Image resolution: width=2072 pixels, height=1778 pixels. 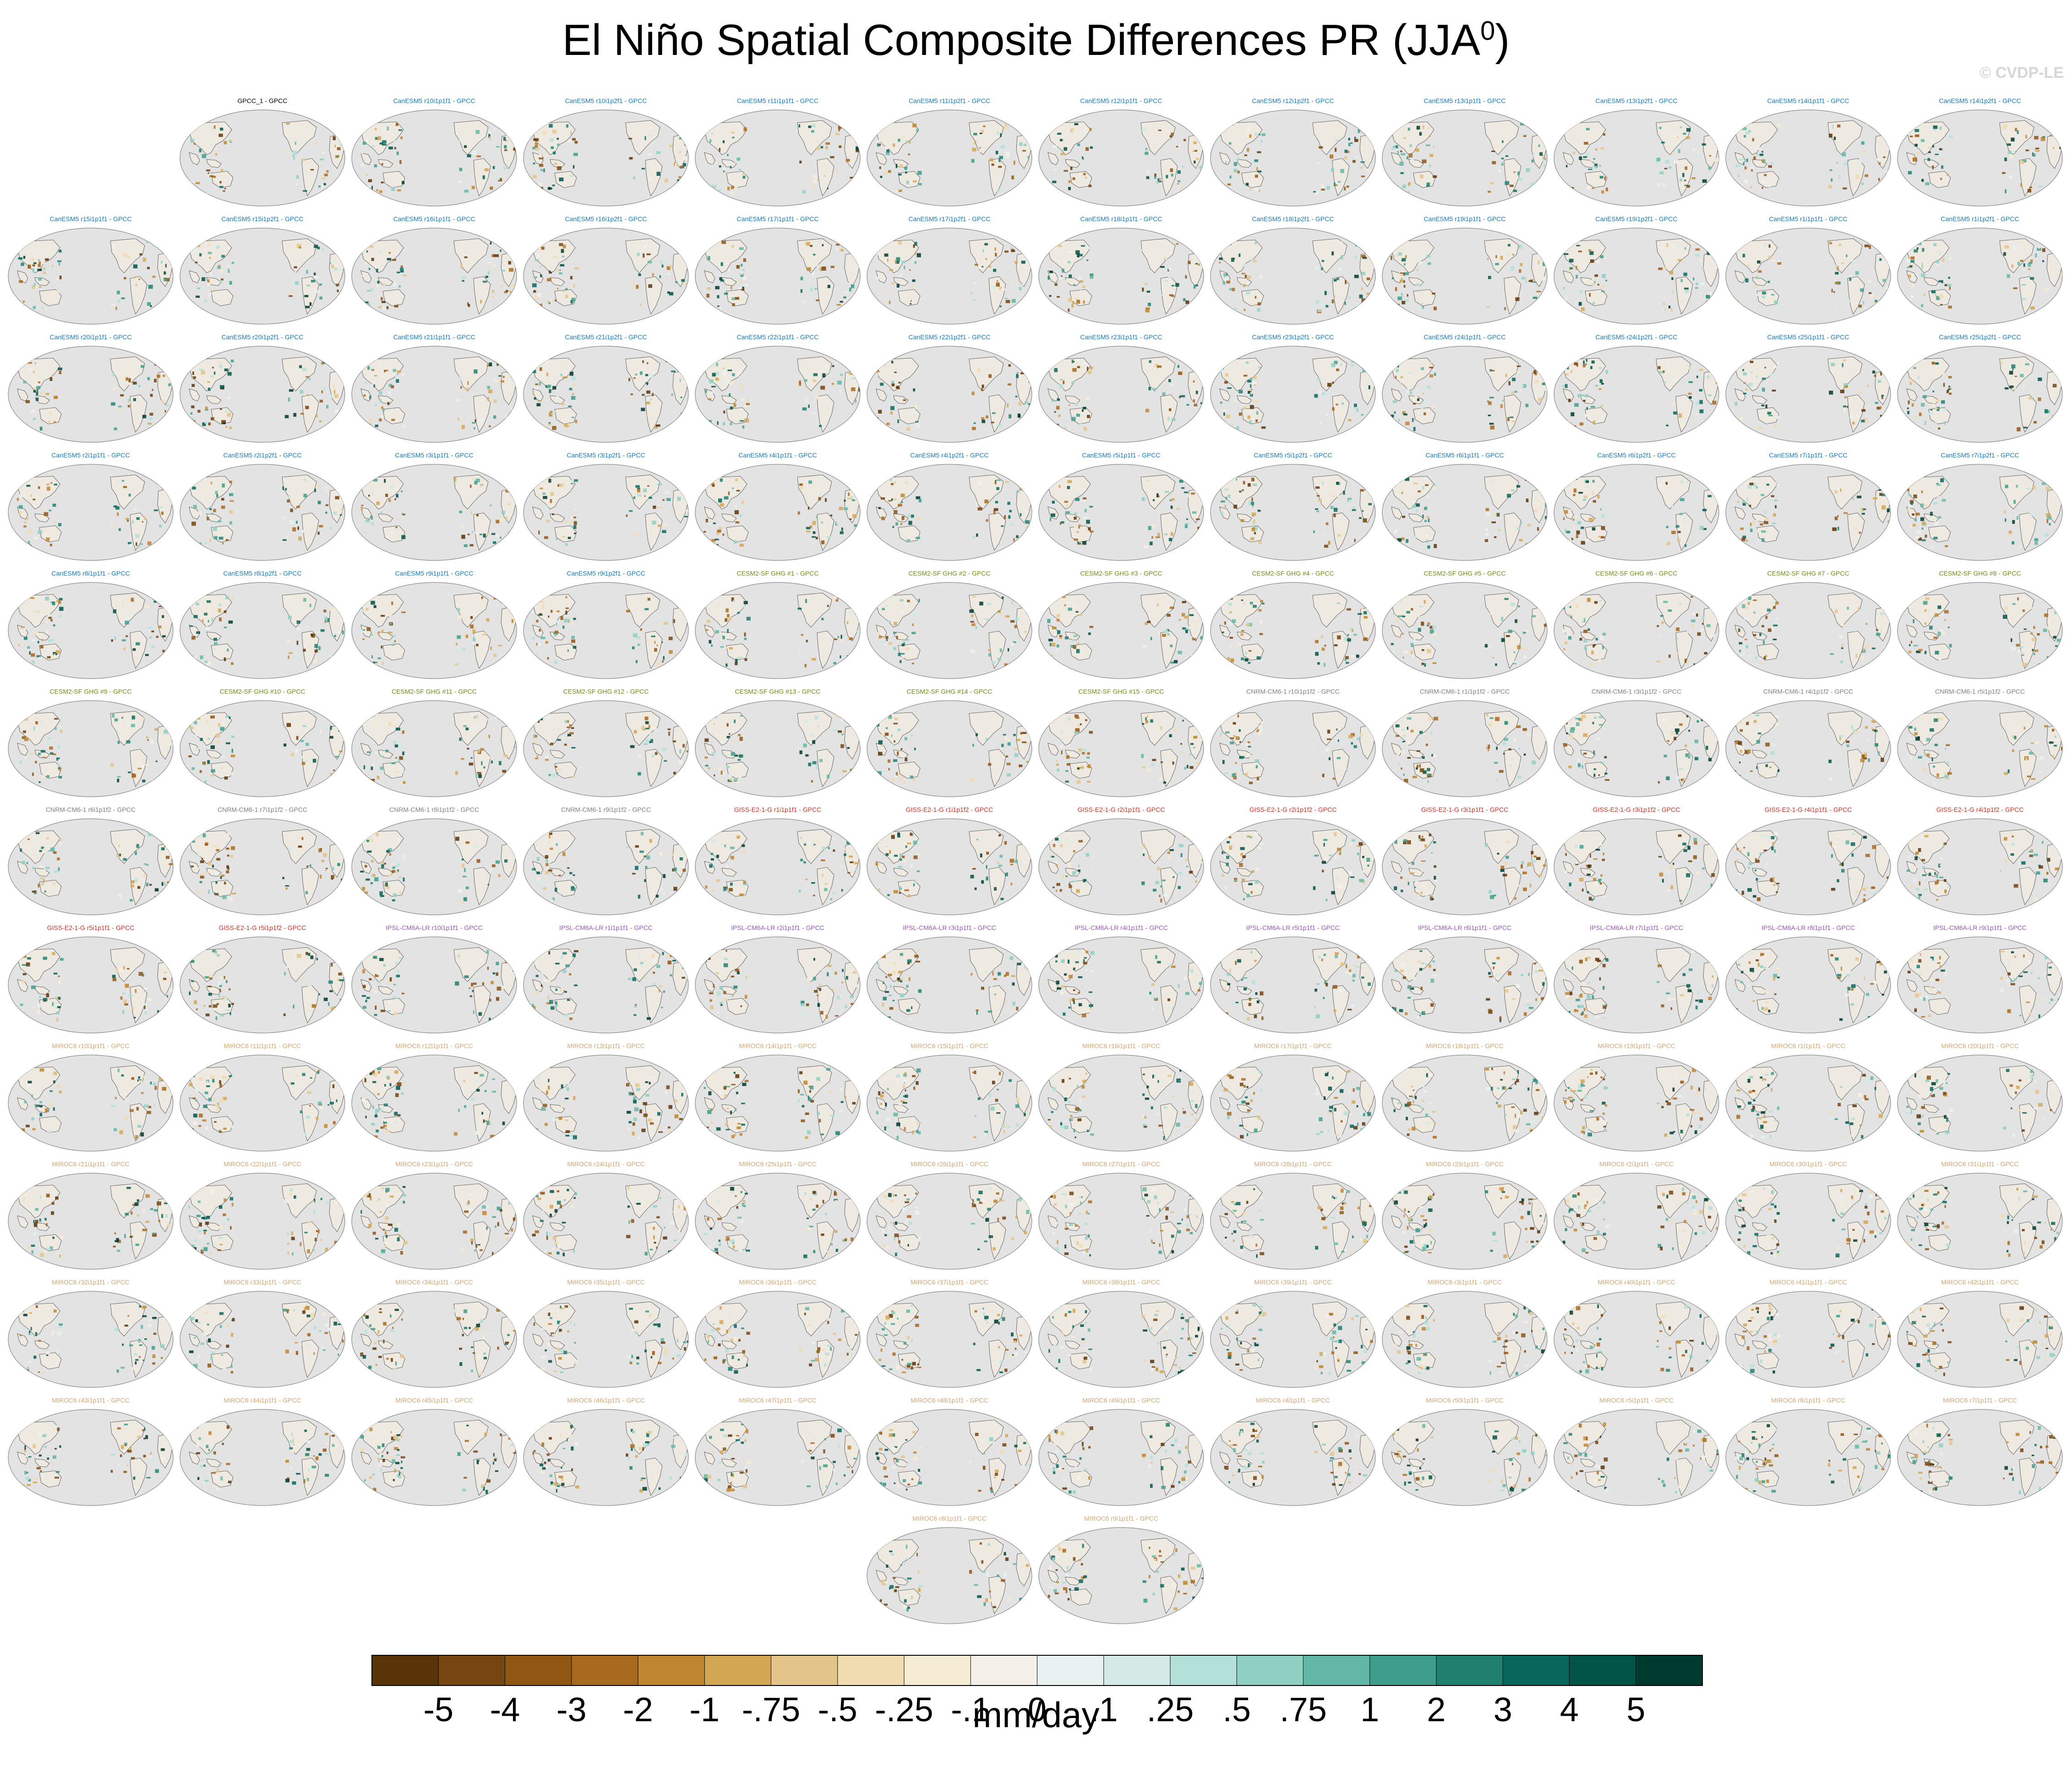 I want to click on panel-title: CanESM5 r10i1p1f1 - GPCC, so click(x=434, y=100).